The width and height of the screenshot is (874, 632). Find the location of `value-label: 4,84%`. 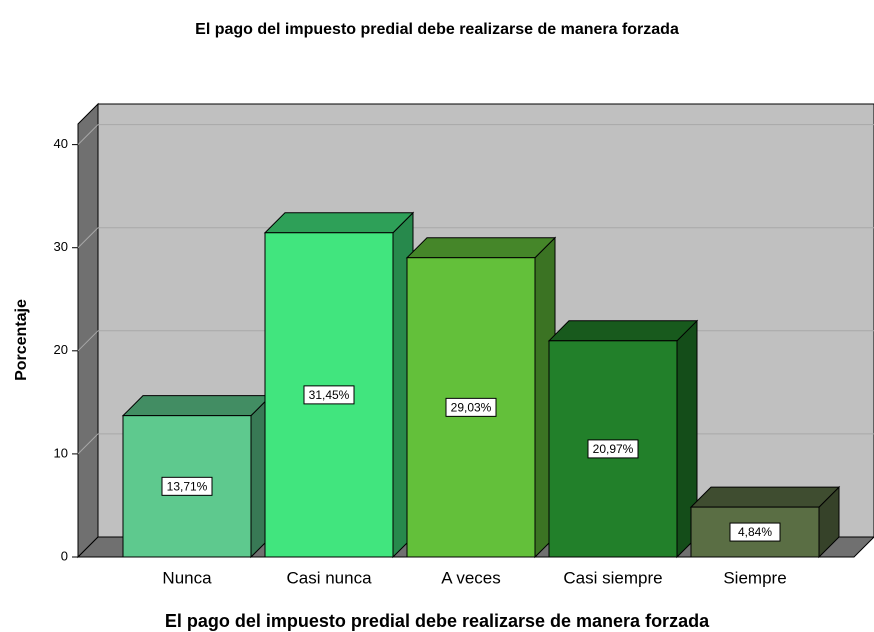

value-label: 4,84% is located at coordinates (755, 532).